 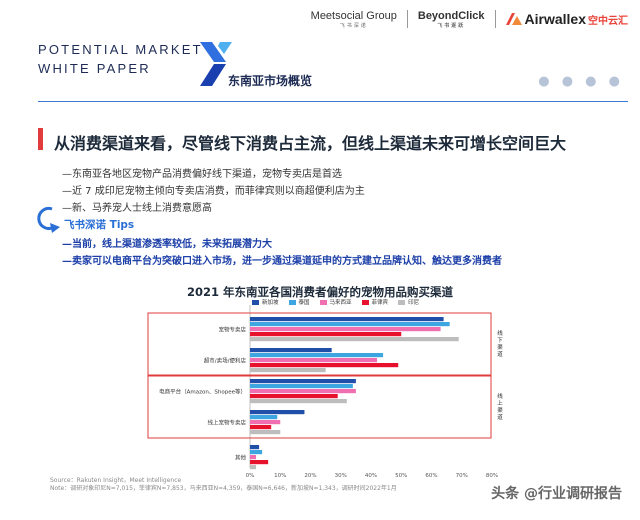 I want to click on airwallex-cn: 空中云汇, so click(x=608, y=21).